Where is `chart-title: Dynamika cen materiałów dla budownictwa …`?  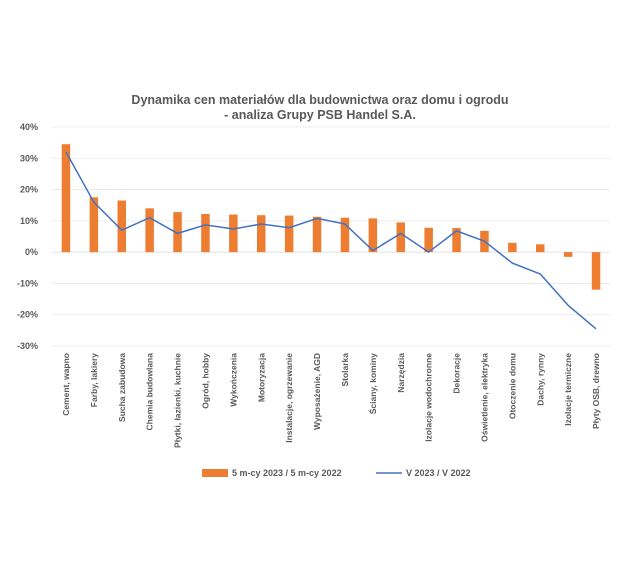 chart-title: Dynamika cen materiałów dla budownictwa … is located at coordinates (319, 100).